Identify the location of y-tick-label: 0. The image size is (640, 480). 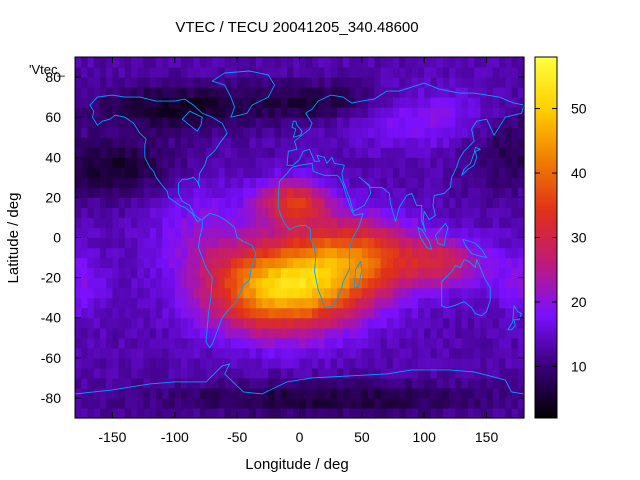
(57, 238).